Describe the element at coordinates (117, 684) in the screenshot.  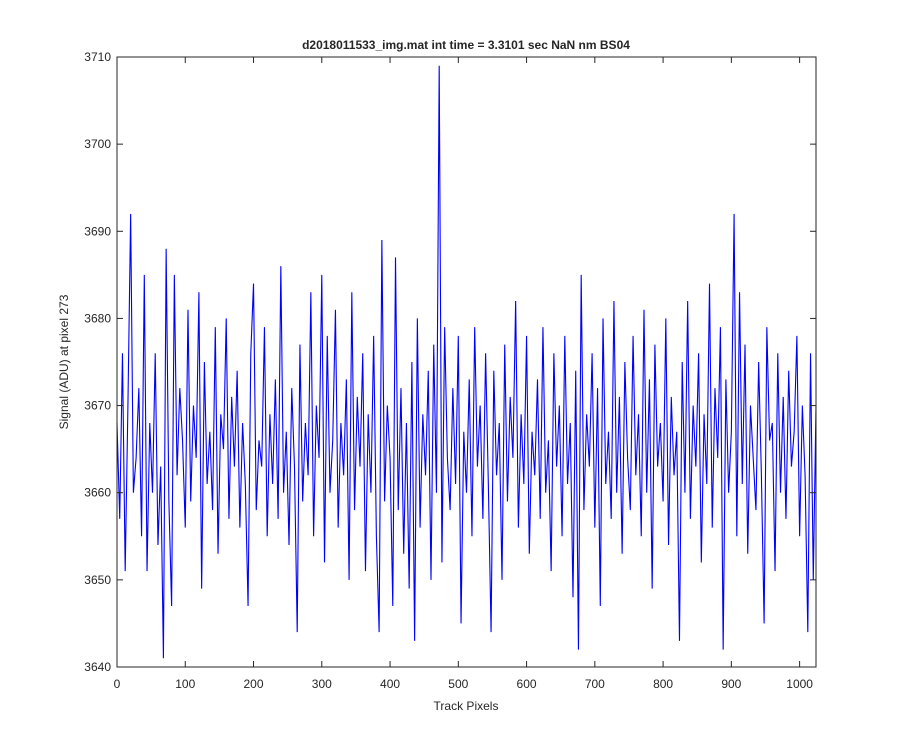
I see `x-tick-label: 0` at that location.